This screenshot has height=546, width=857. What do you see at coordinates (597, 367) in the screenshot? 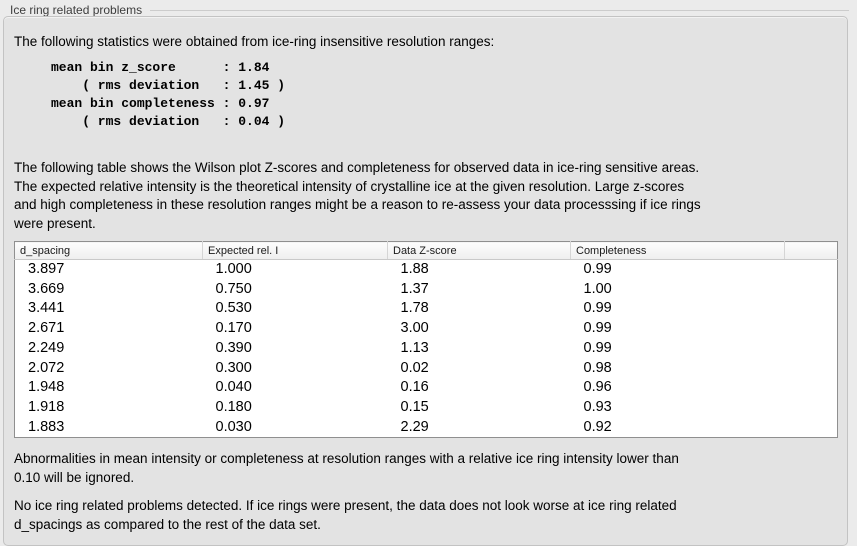
I see `table-cell: 0.98` at bounding box center [597, 367].